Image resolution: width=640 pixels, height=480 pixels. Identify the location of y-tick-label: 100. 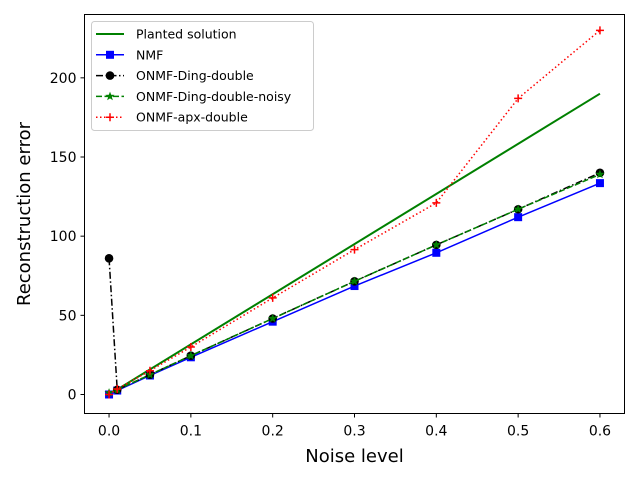
(63, 237).